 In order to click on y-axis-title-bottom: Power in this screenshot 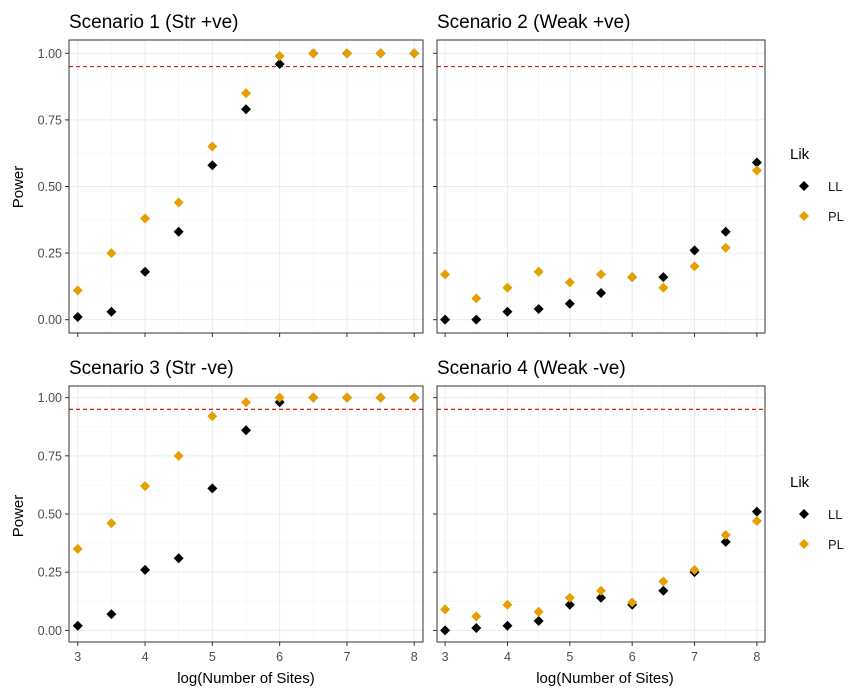, I will do `click(18, 516)`.